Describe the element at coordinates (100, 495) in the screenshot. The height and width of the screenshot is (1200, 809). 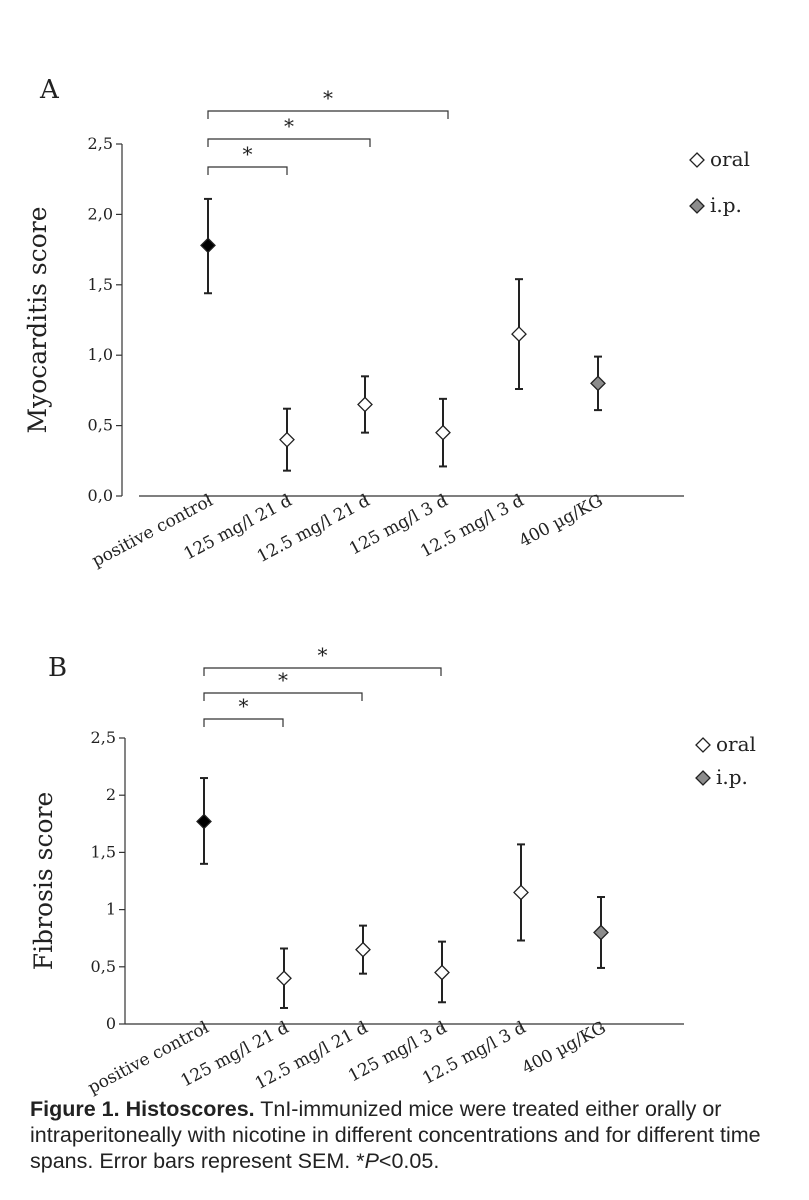
I see `y-tick-label: 0,0` at that location.